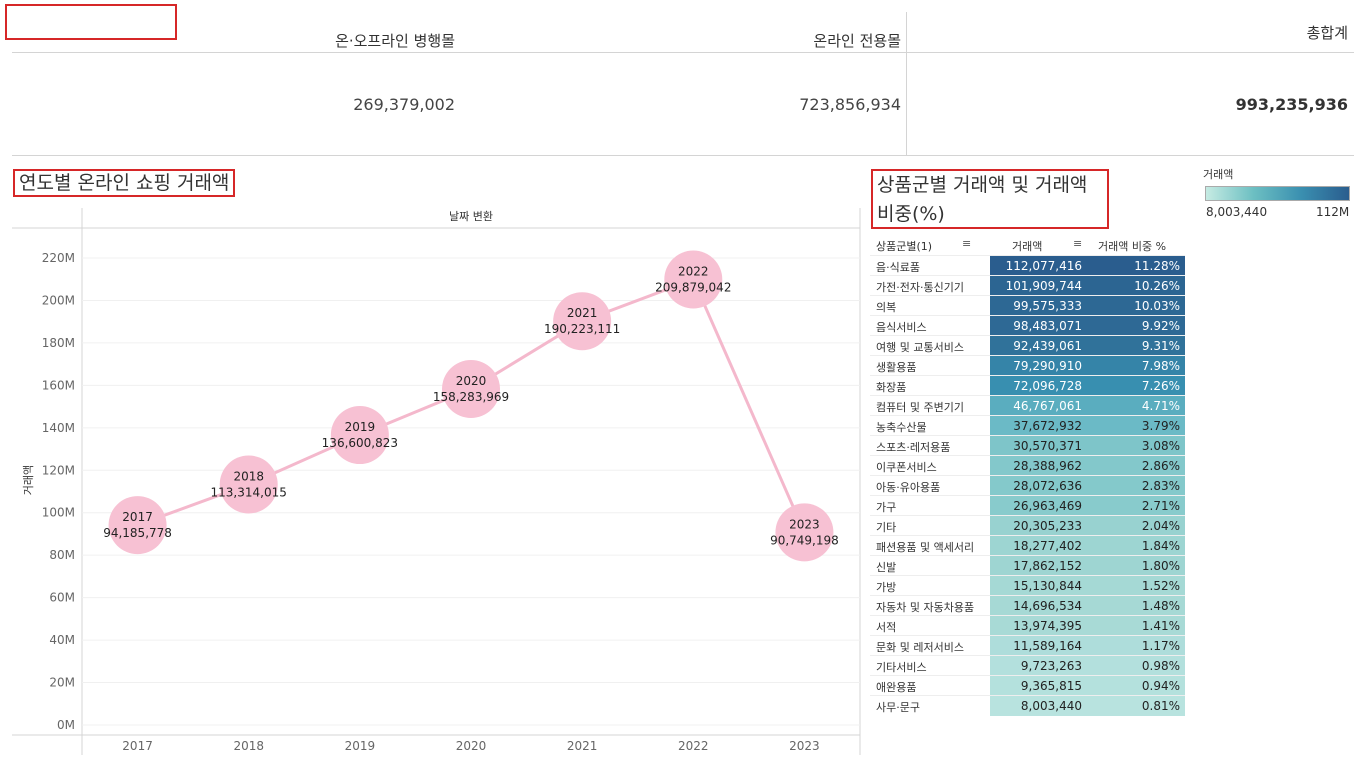 The height and width of the screenshot is (768, 1366). Describe the element at coordinates (1087, 646) in the screenshot. I see `row-heat-cell: 11,589,164 1.17%` at that location.